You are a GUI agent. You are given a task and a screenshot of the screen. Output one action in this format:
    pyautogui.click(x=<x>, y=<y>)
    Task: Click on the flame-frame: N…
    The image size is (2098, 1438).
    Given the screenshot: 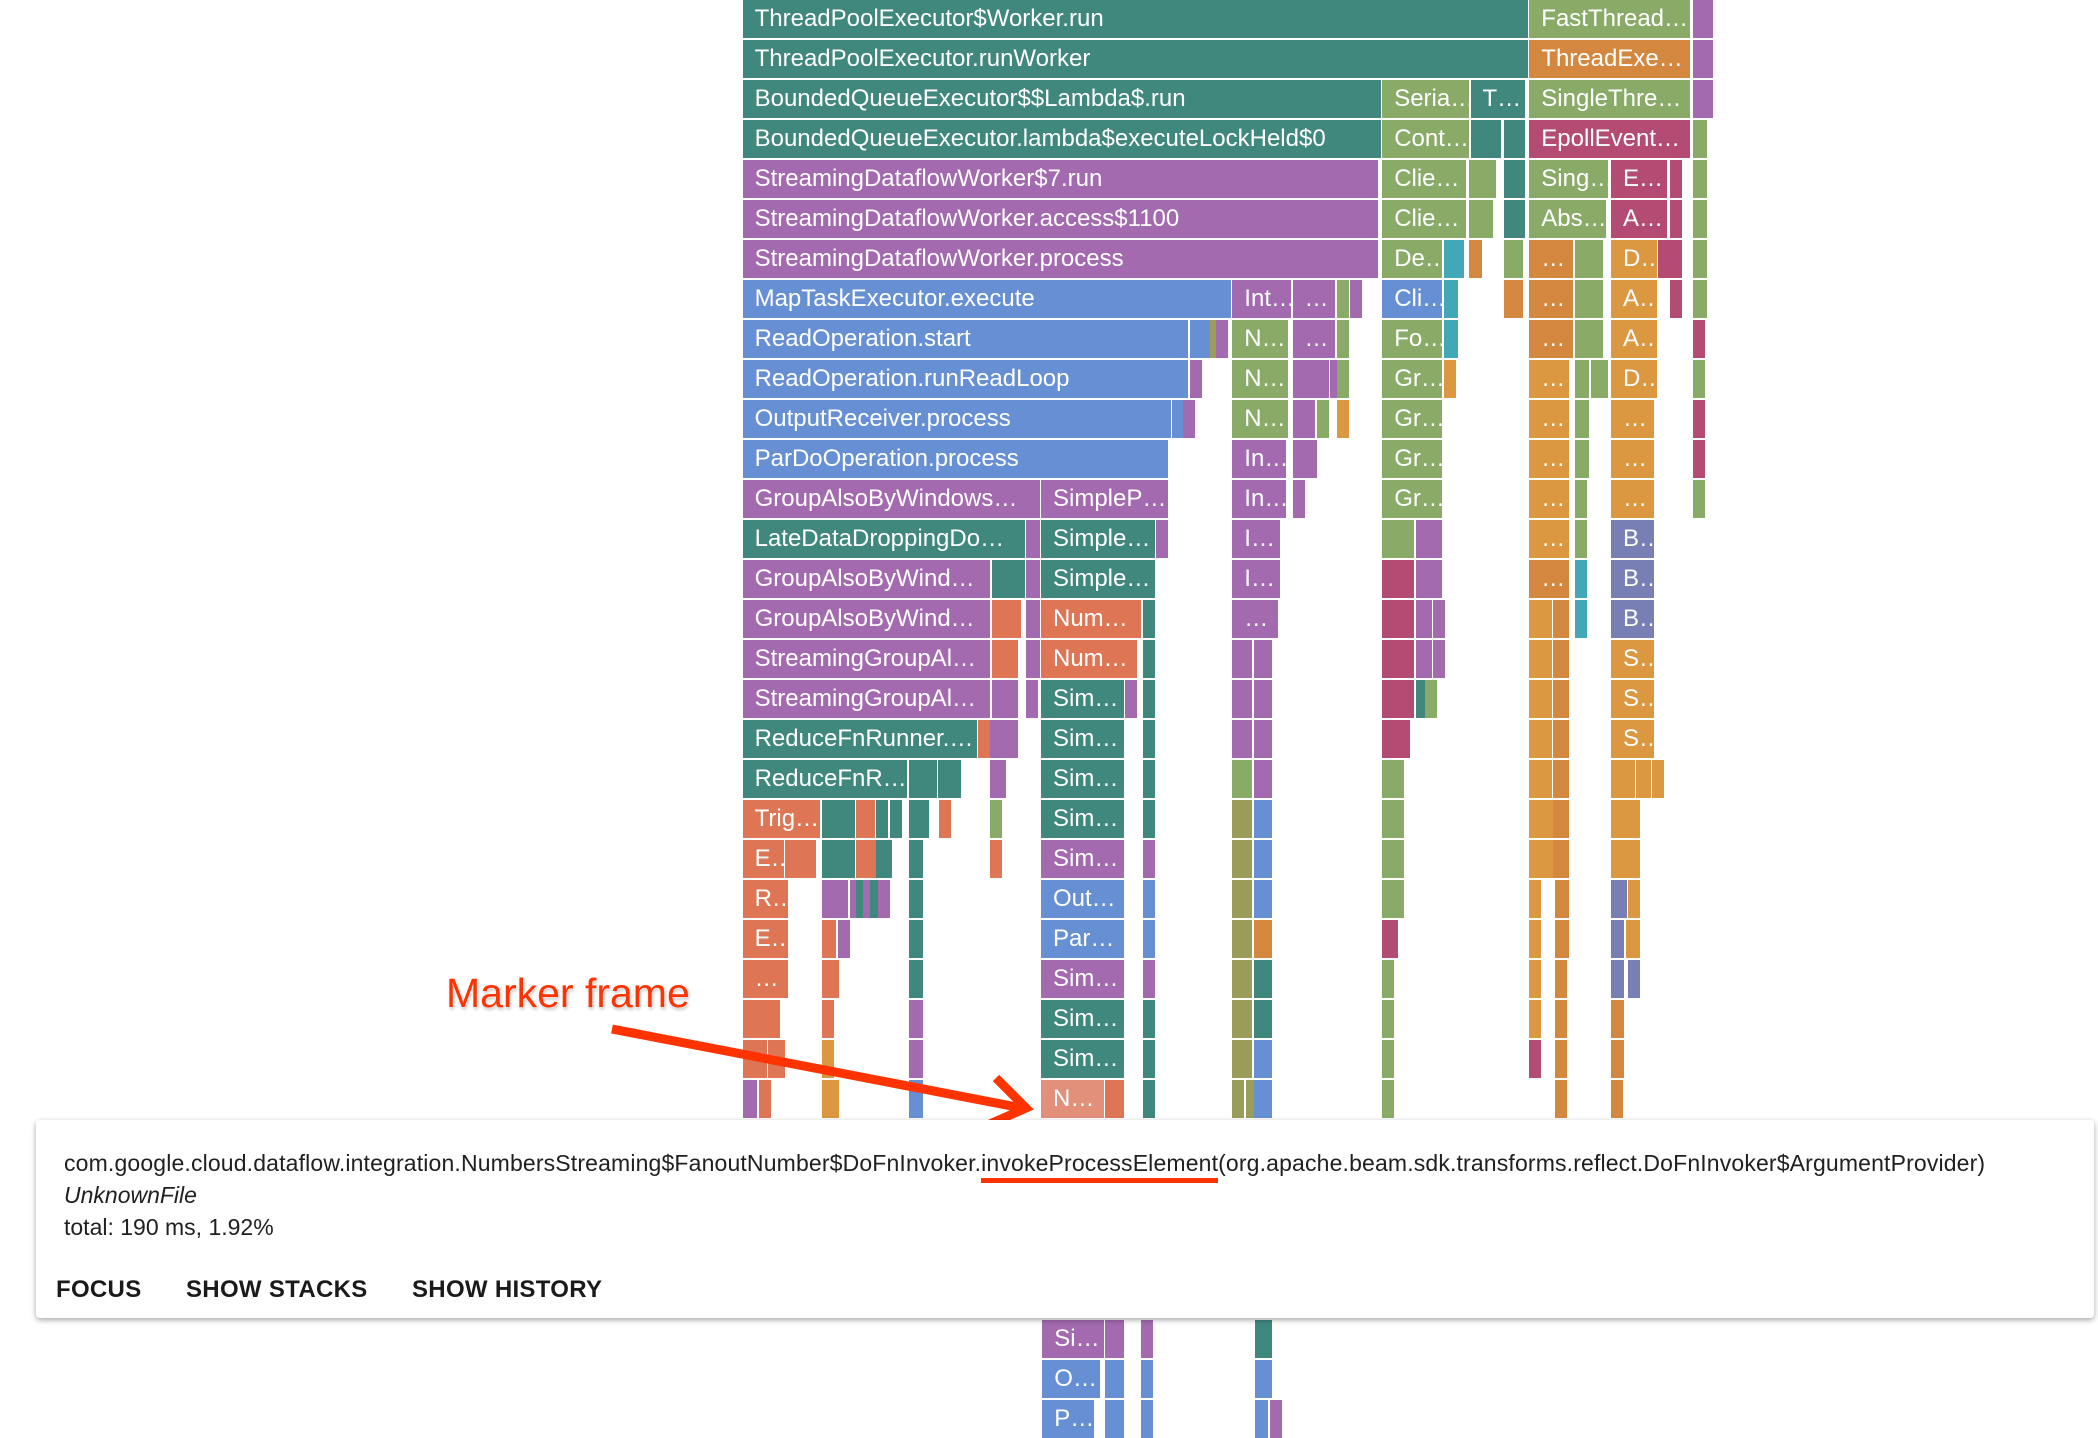 What is the action you would take?
    pyautogui.click(x=1260, y=339)
    